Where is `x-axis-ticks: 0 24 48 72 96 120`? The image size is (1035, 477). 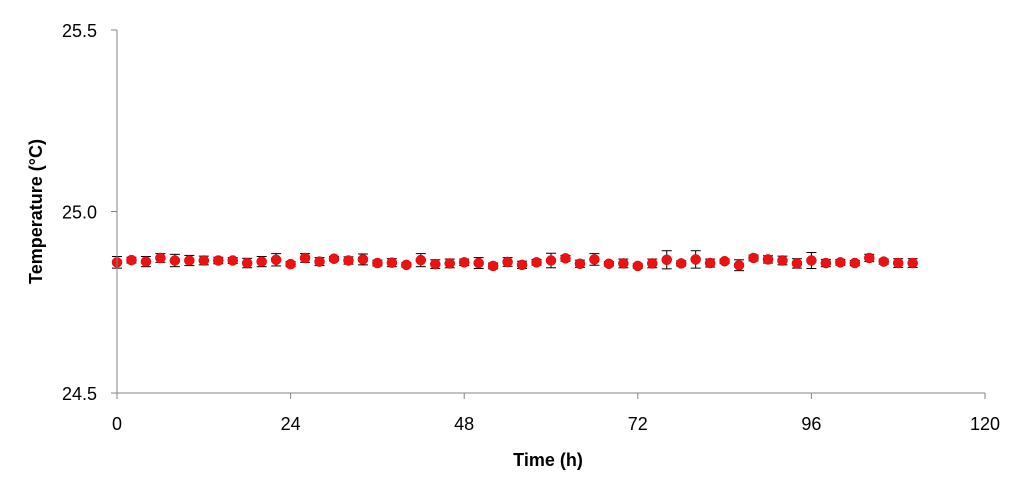
x-axis-ticks: 0 24 48 72 96 120 is located at coordinates (556, 413).